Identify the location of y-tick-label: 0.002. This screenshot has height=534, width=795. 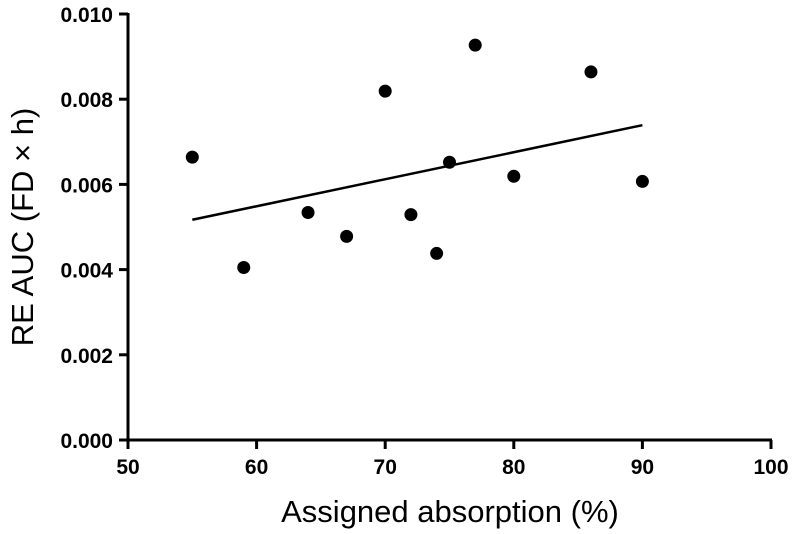
(86, 356).